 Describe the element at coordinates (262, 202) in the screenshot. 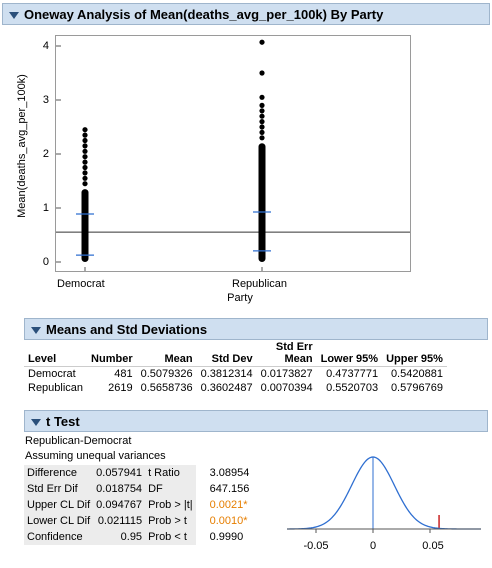

I see `data-points-republican` at that location.